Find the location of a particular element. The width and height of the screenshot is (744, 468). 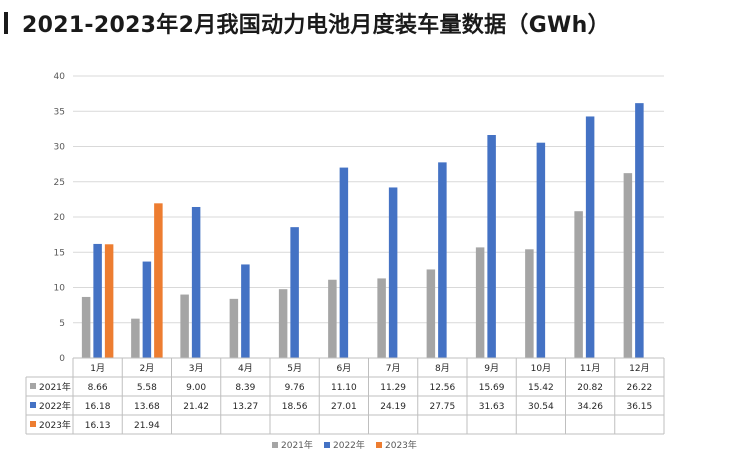

data-label: 11.10 is located at coordinates (344, 388).